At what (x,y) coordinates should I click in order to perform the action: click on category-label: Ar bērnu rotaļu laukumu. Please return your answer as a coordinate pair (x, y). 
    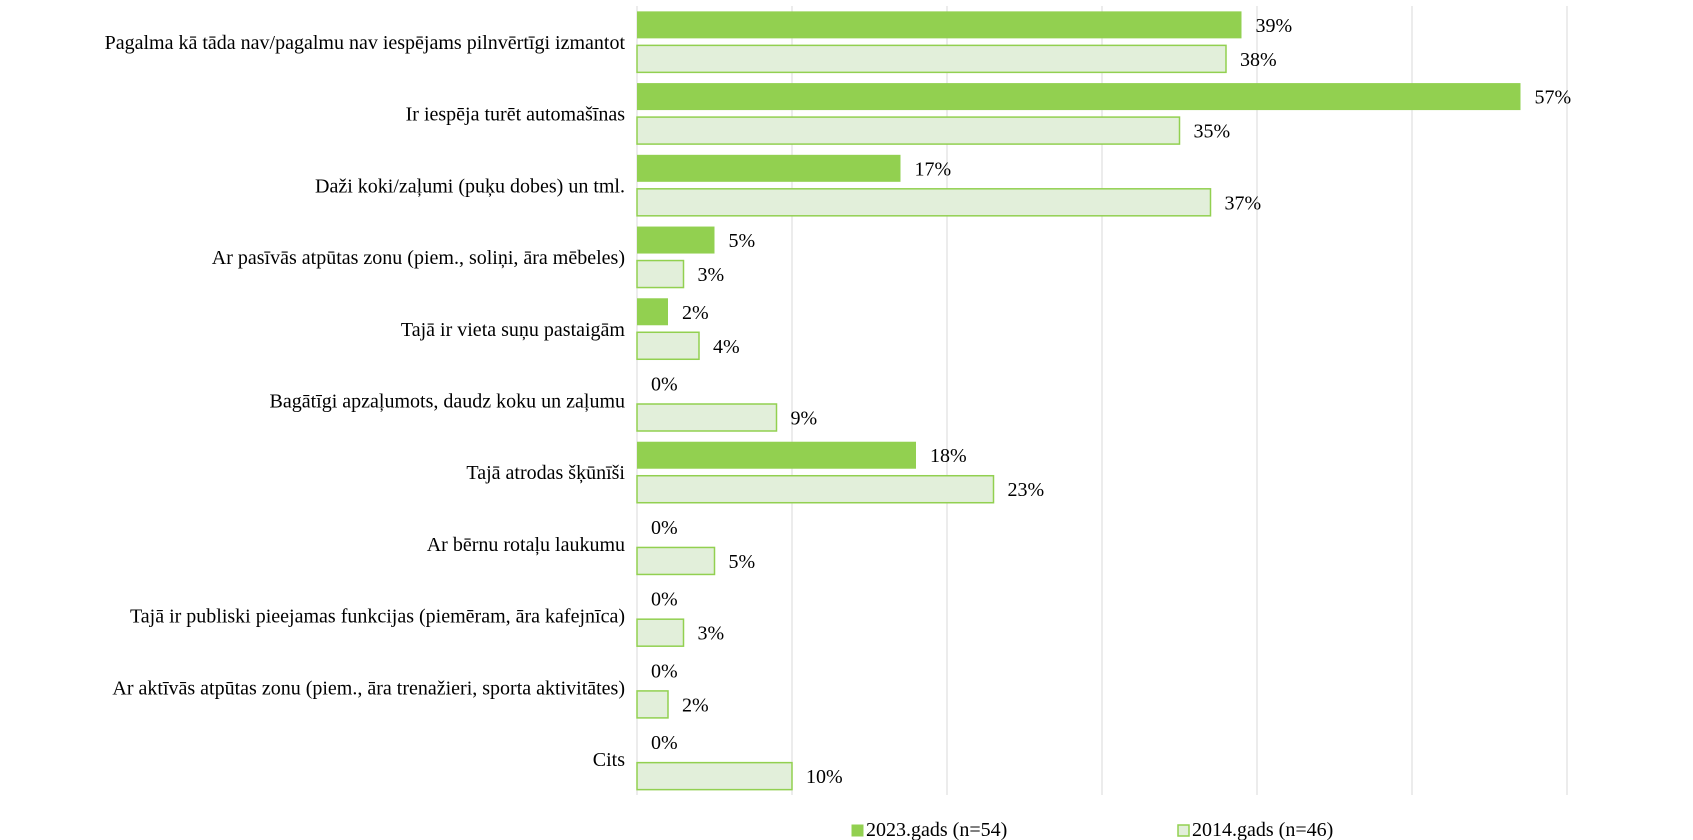
    Looking at the image, I should click on (526, 545).